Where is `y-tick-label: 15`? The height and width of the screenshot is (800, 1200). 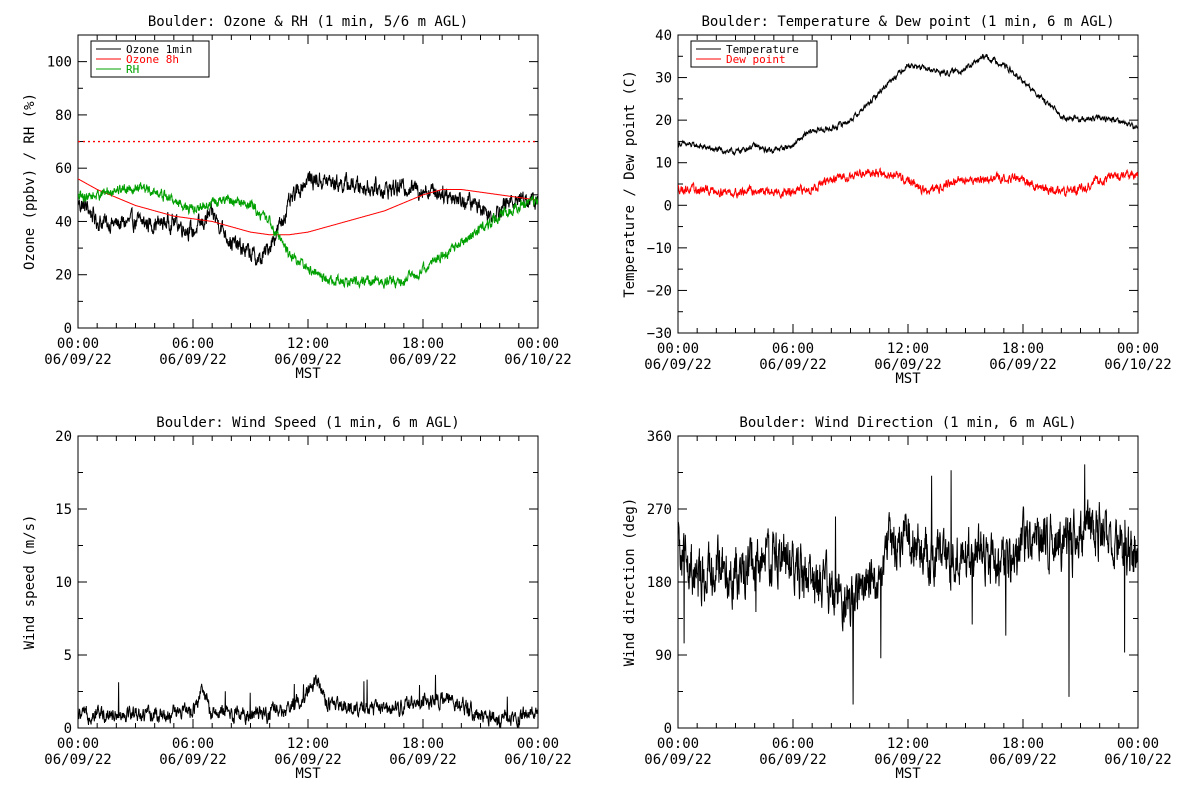 y-tick-label: 15 is located at coordinates (63, 510).